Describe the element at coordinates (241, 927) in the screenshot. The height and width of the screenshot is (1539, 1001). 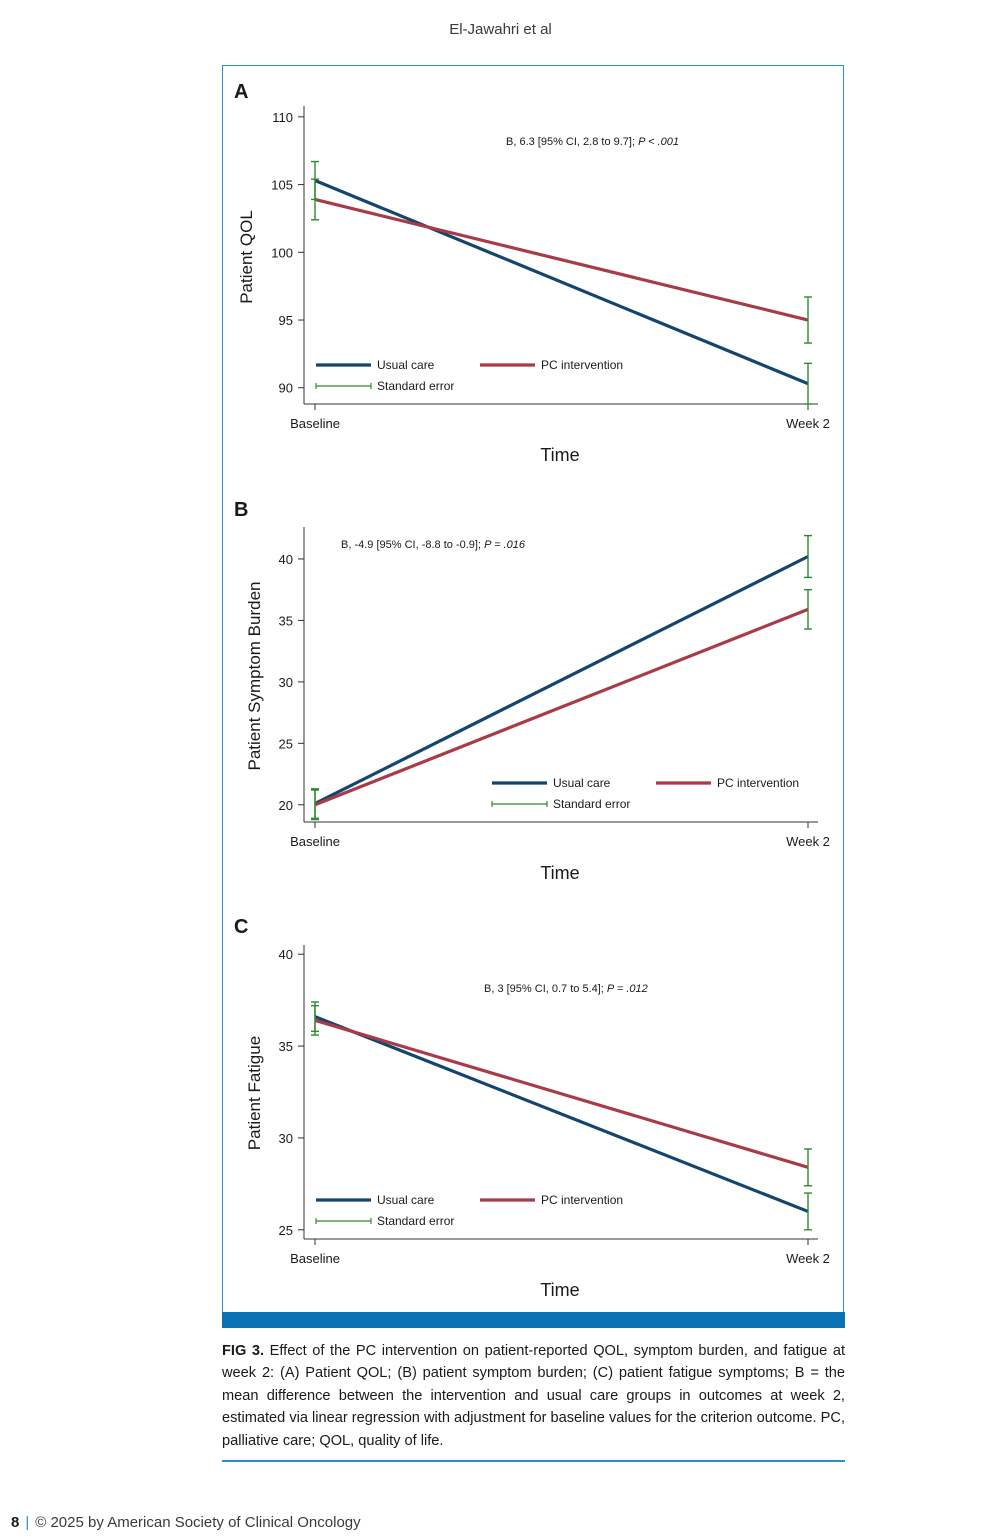
I see `panel-letter: C` at that location.